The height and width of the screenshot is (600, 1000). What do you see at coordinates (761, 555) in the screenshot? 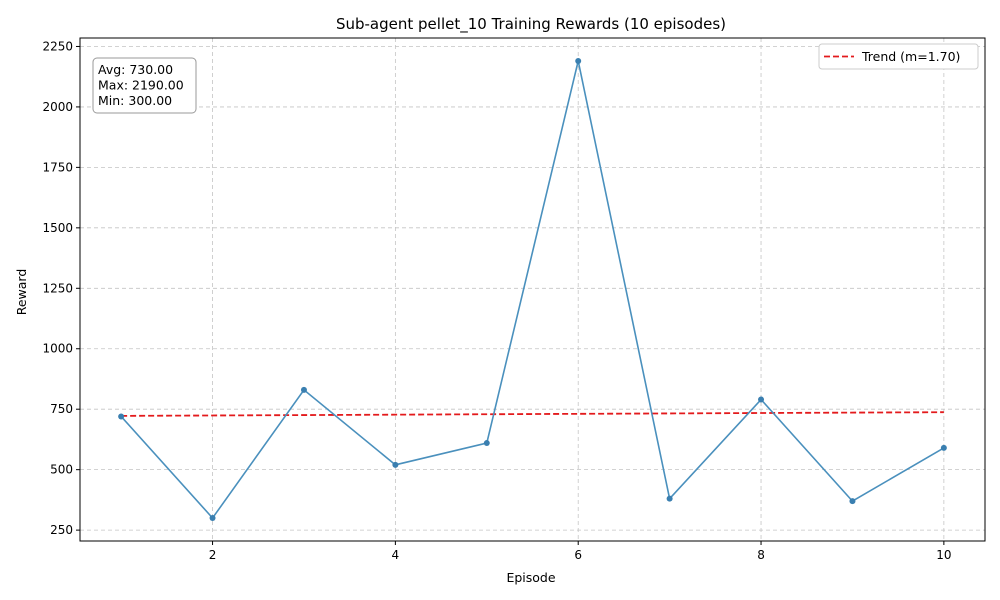
I see `x-tick-label: 8` at bounding box center [761, 555].